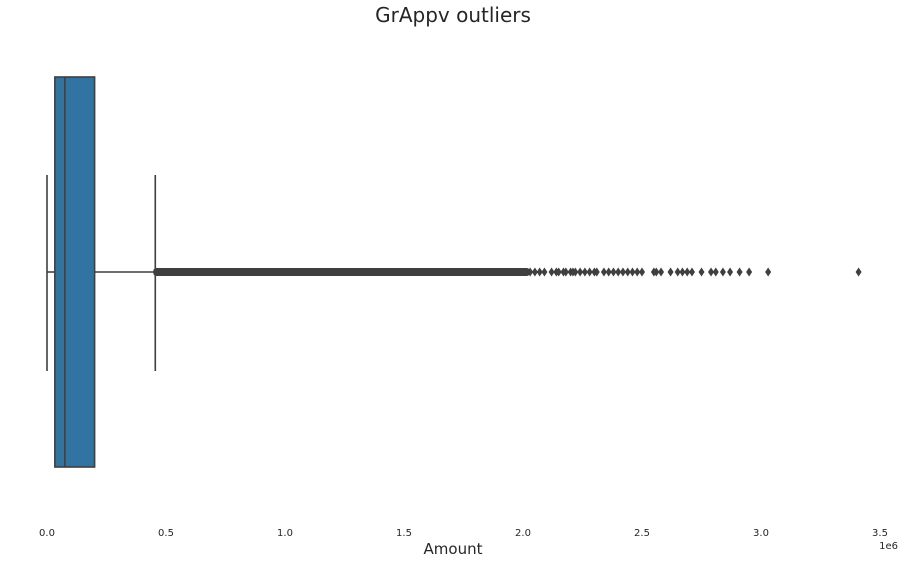 This screenshot has width=907, height=564. What do you see at coordinates (888, 546) in the screenshot?
I see `x-axis-offset-label: 1e6` at bounding box center [888, 546].